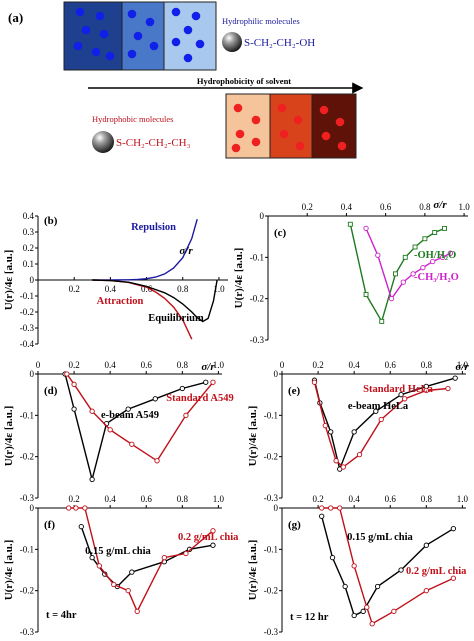 The image size is (474, 641). I want to click on y-axis-label: U(r)/4ε [a.u.], so click(9, 280).